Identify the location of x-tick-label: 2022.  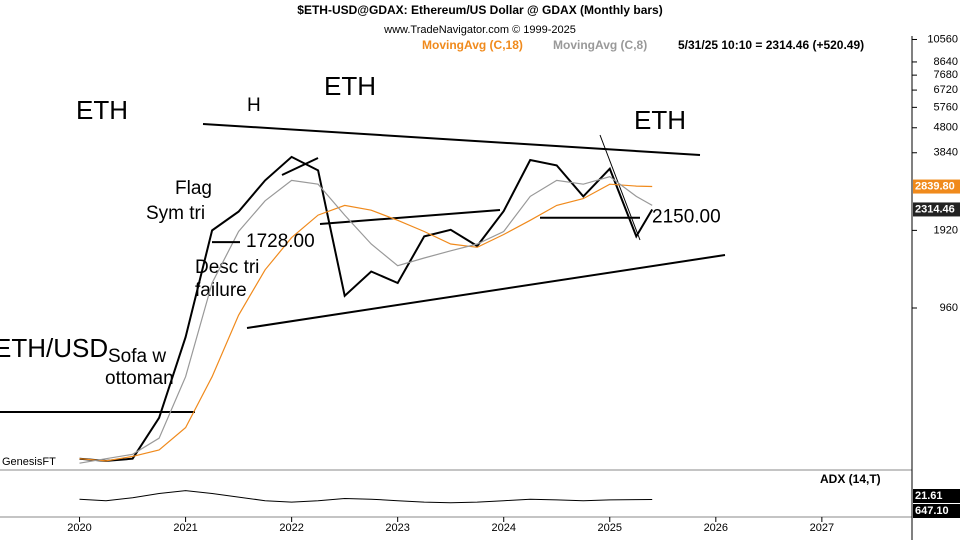
(291, 528).